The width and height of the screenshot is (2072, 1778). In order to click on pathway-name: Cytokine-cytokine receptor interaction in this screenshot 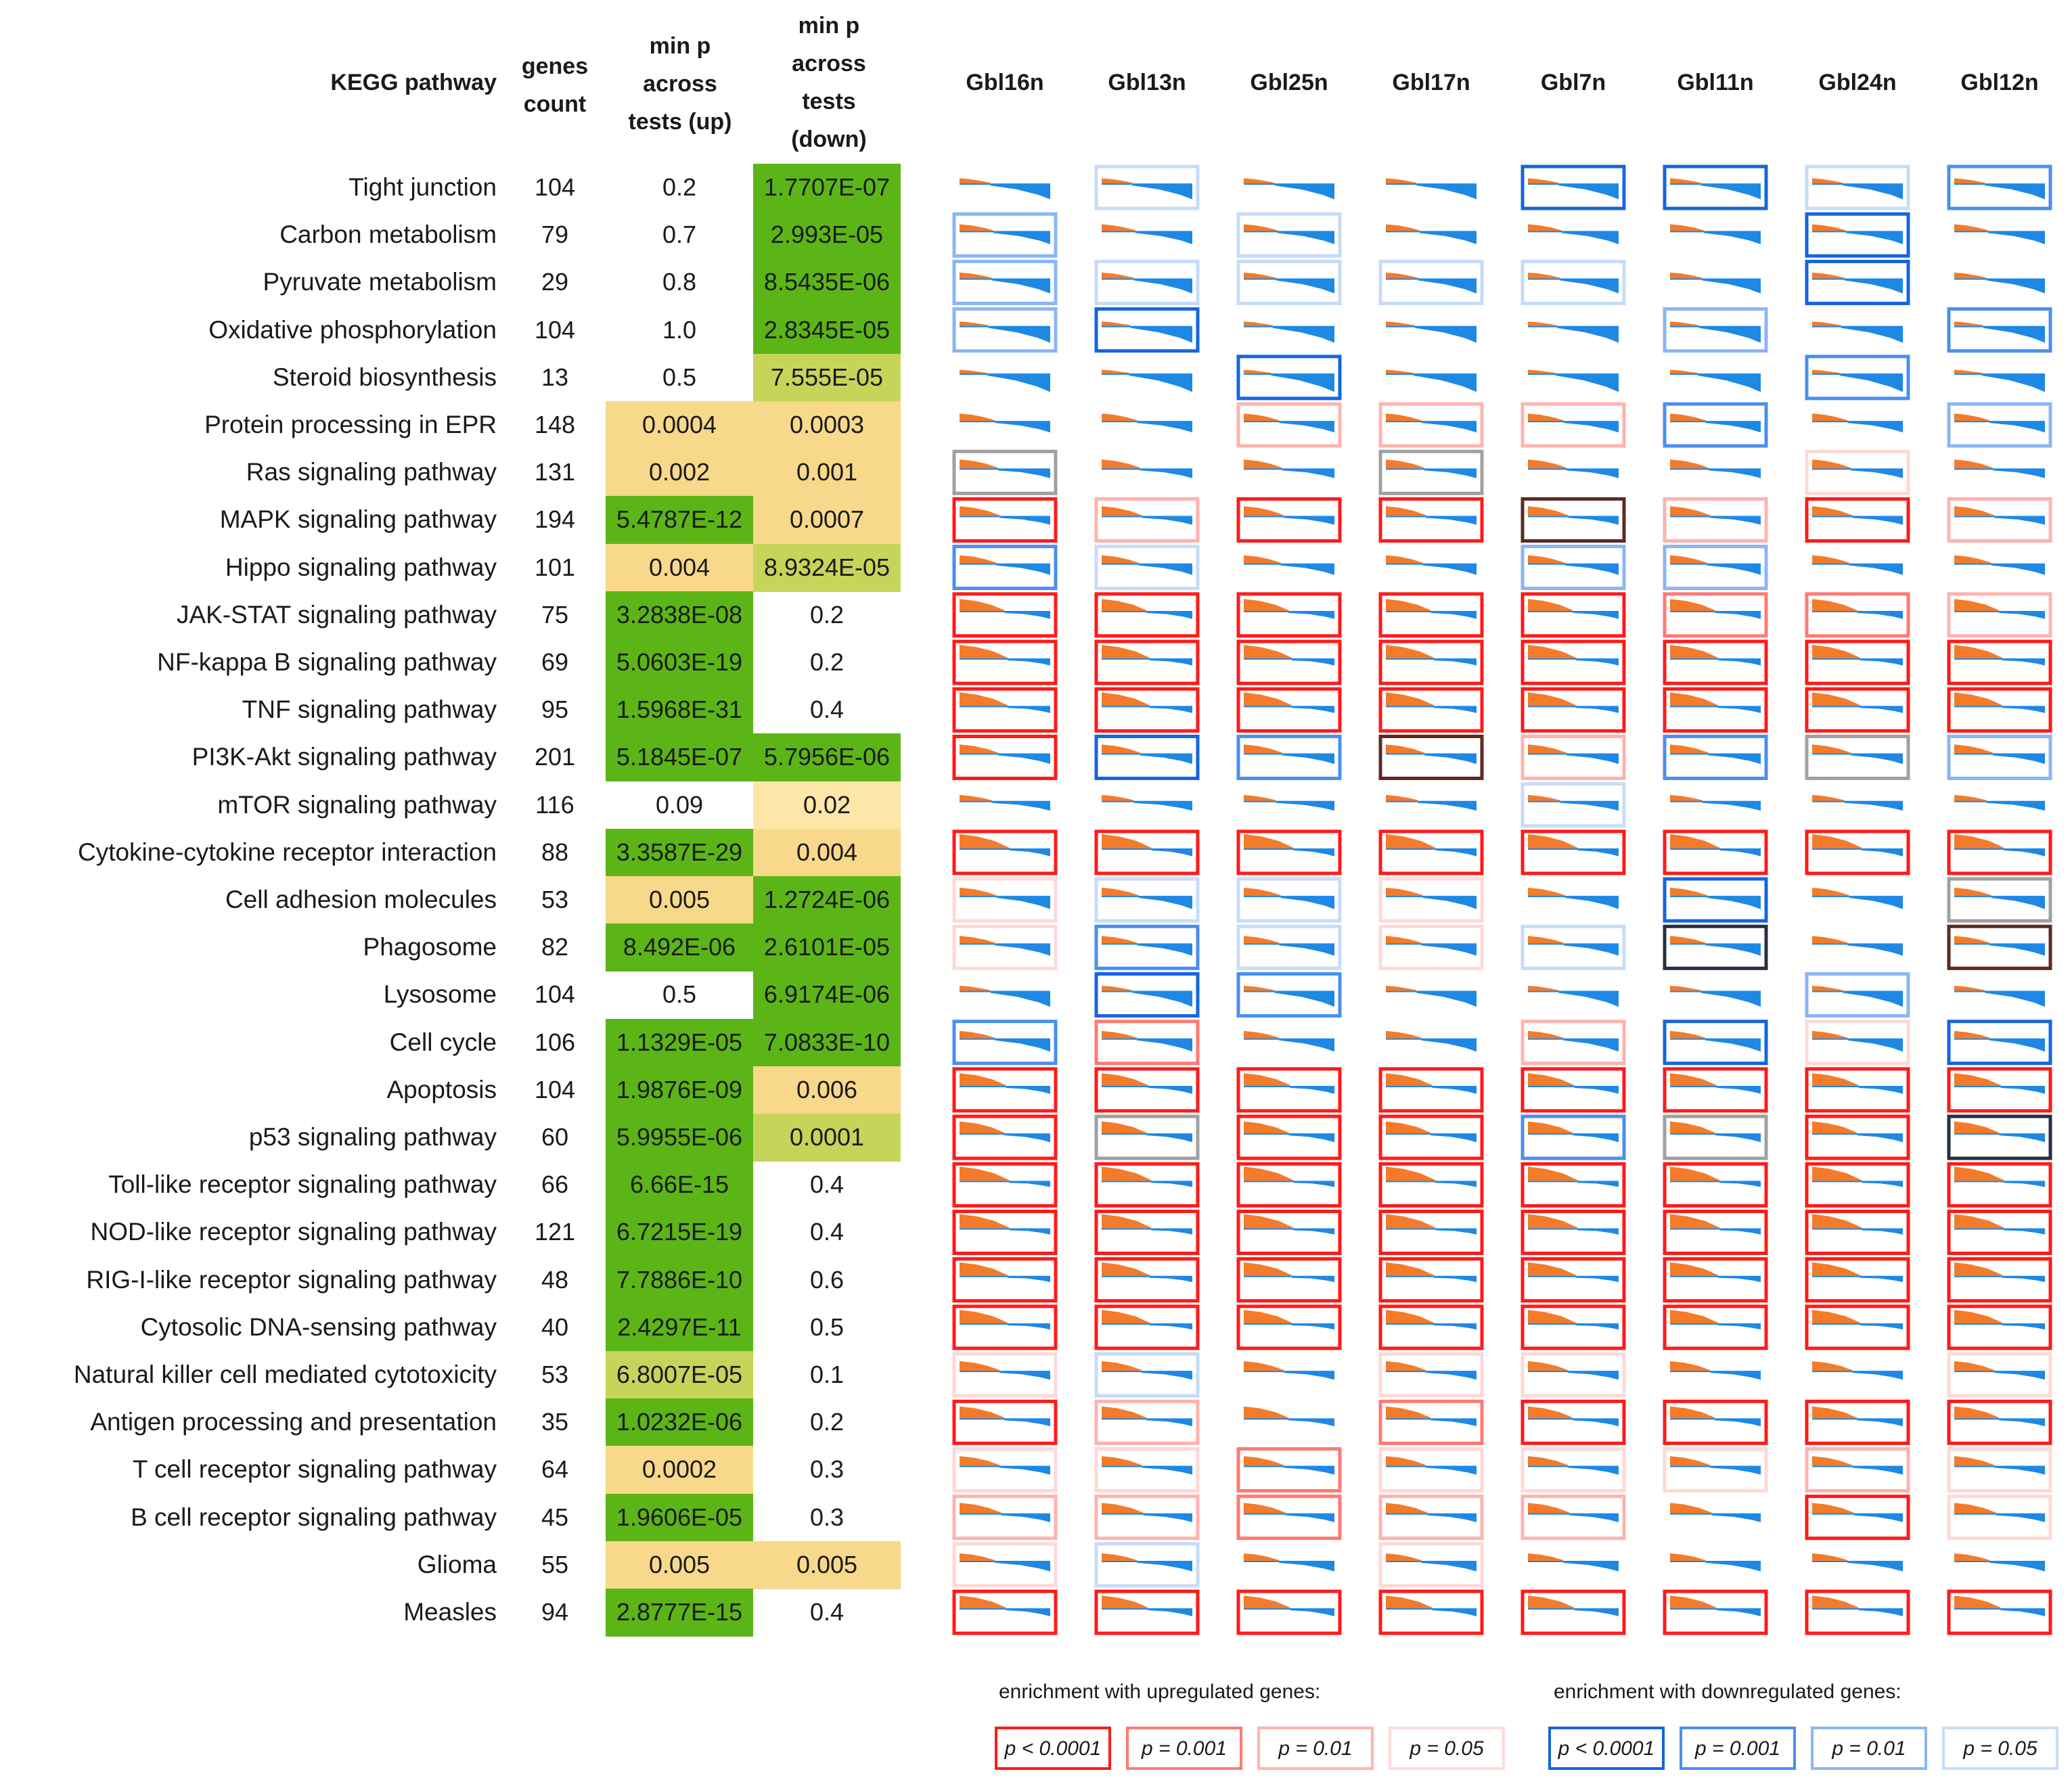, I will do `click(287, 852)`.